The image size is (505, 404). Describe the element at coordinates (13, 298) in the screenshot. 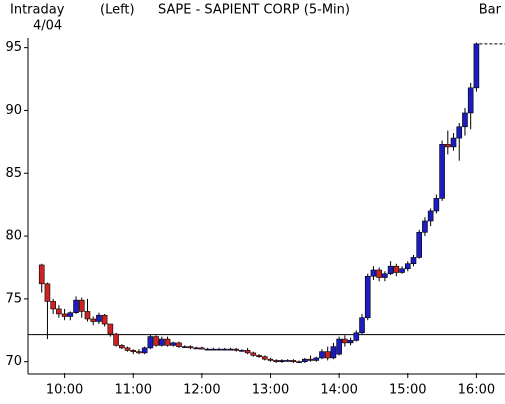

I see `y-tick-label: 75` at that location.